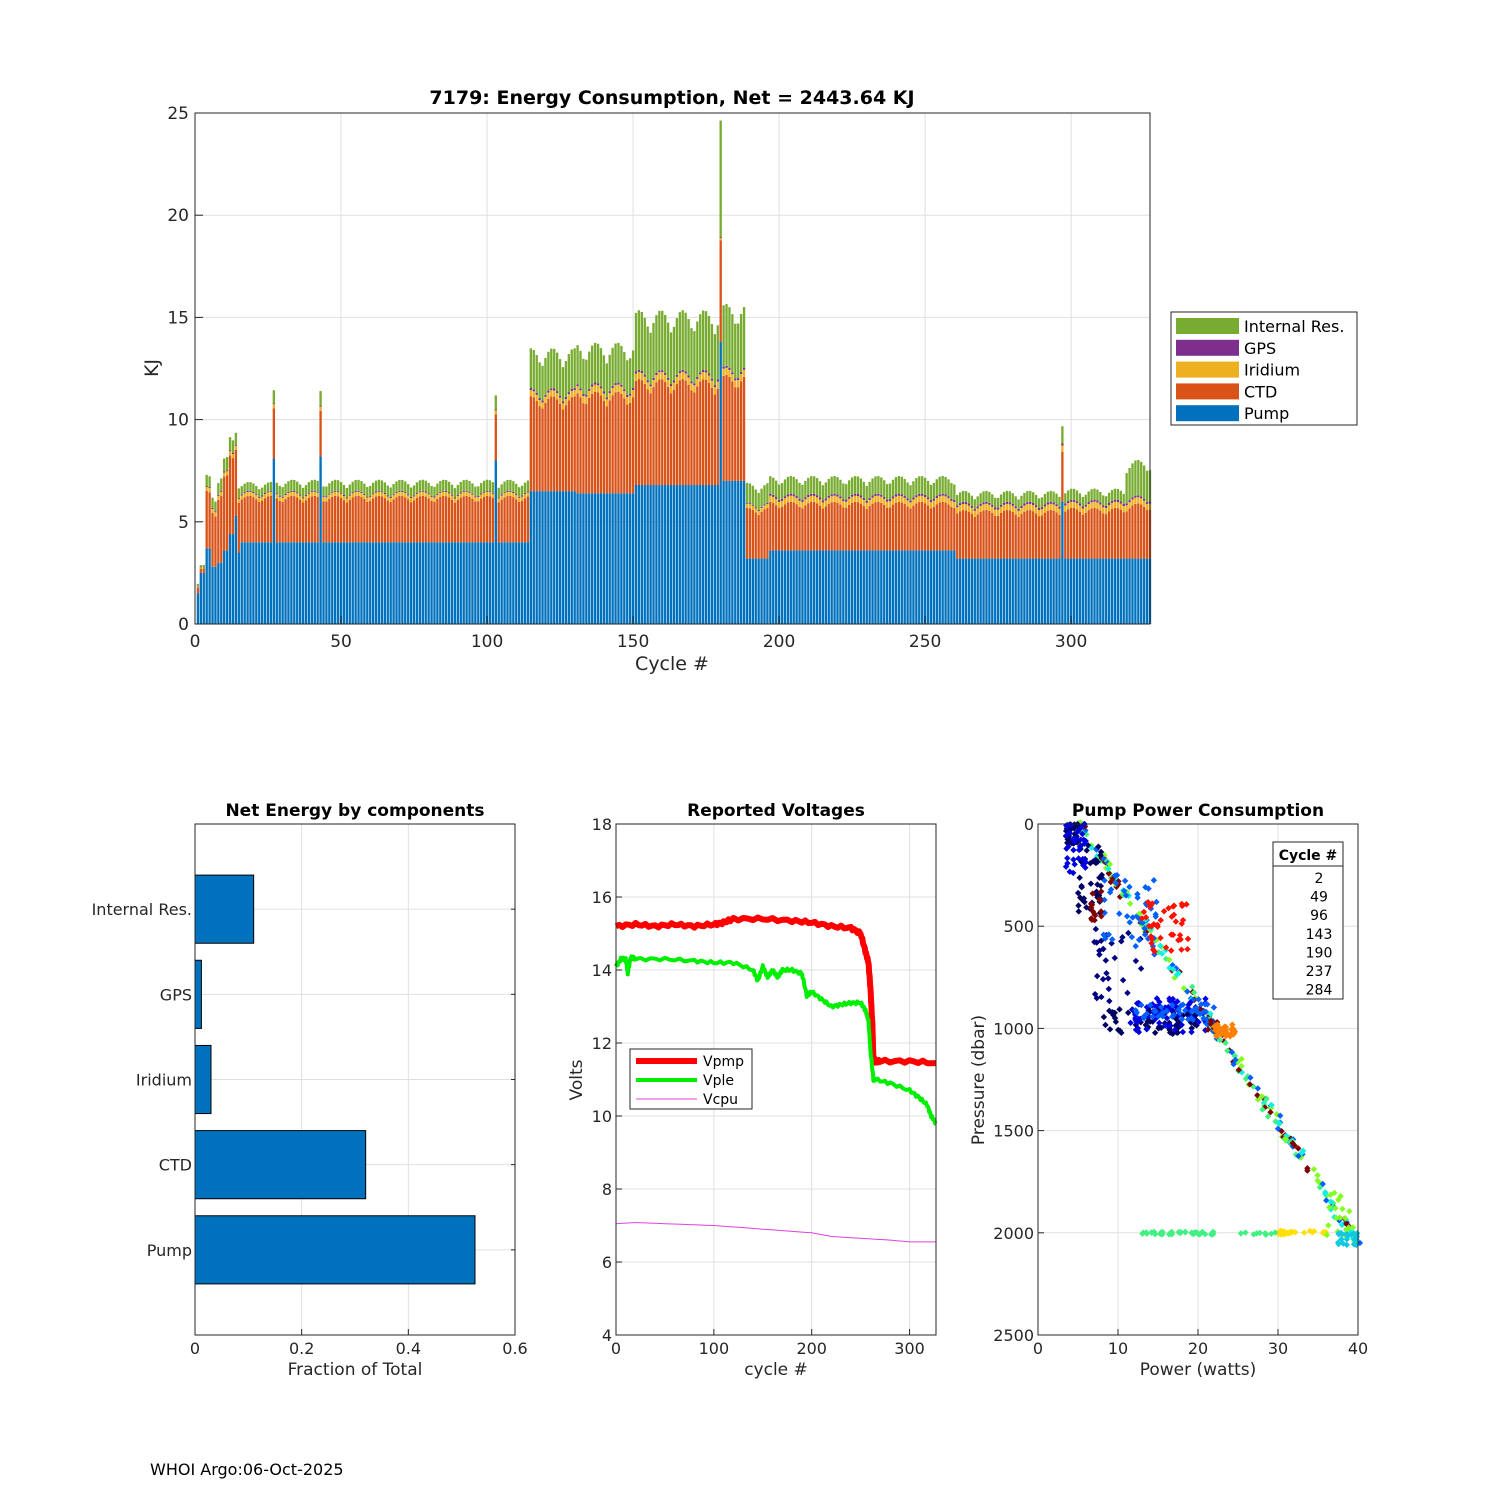  What do you see at coordinates (1294, 326) in the screenshot?
I see `legend-label: Internal Res.` at bounding box center [1294, 326].